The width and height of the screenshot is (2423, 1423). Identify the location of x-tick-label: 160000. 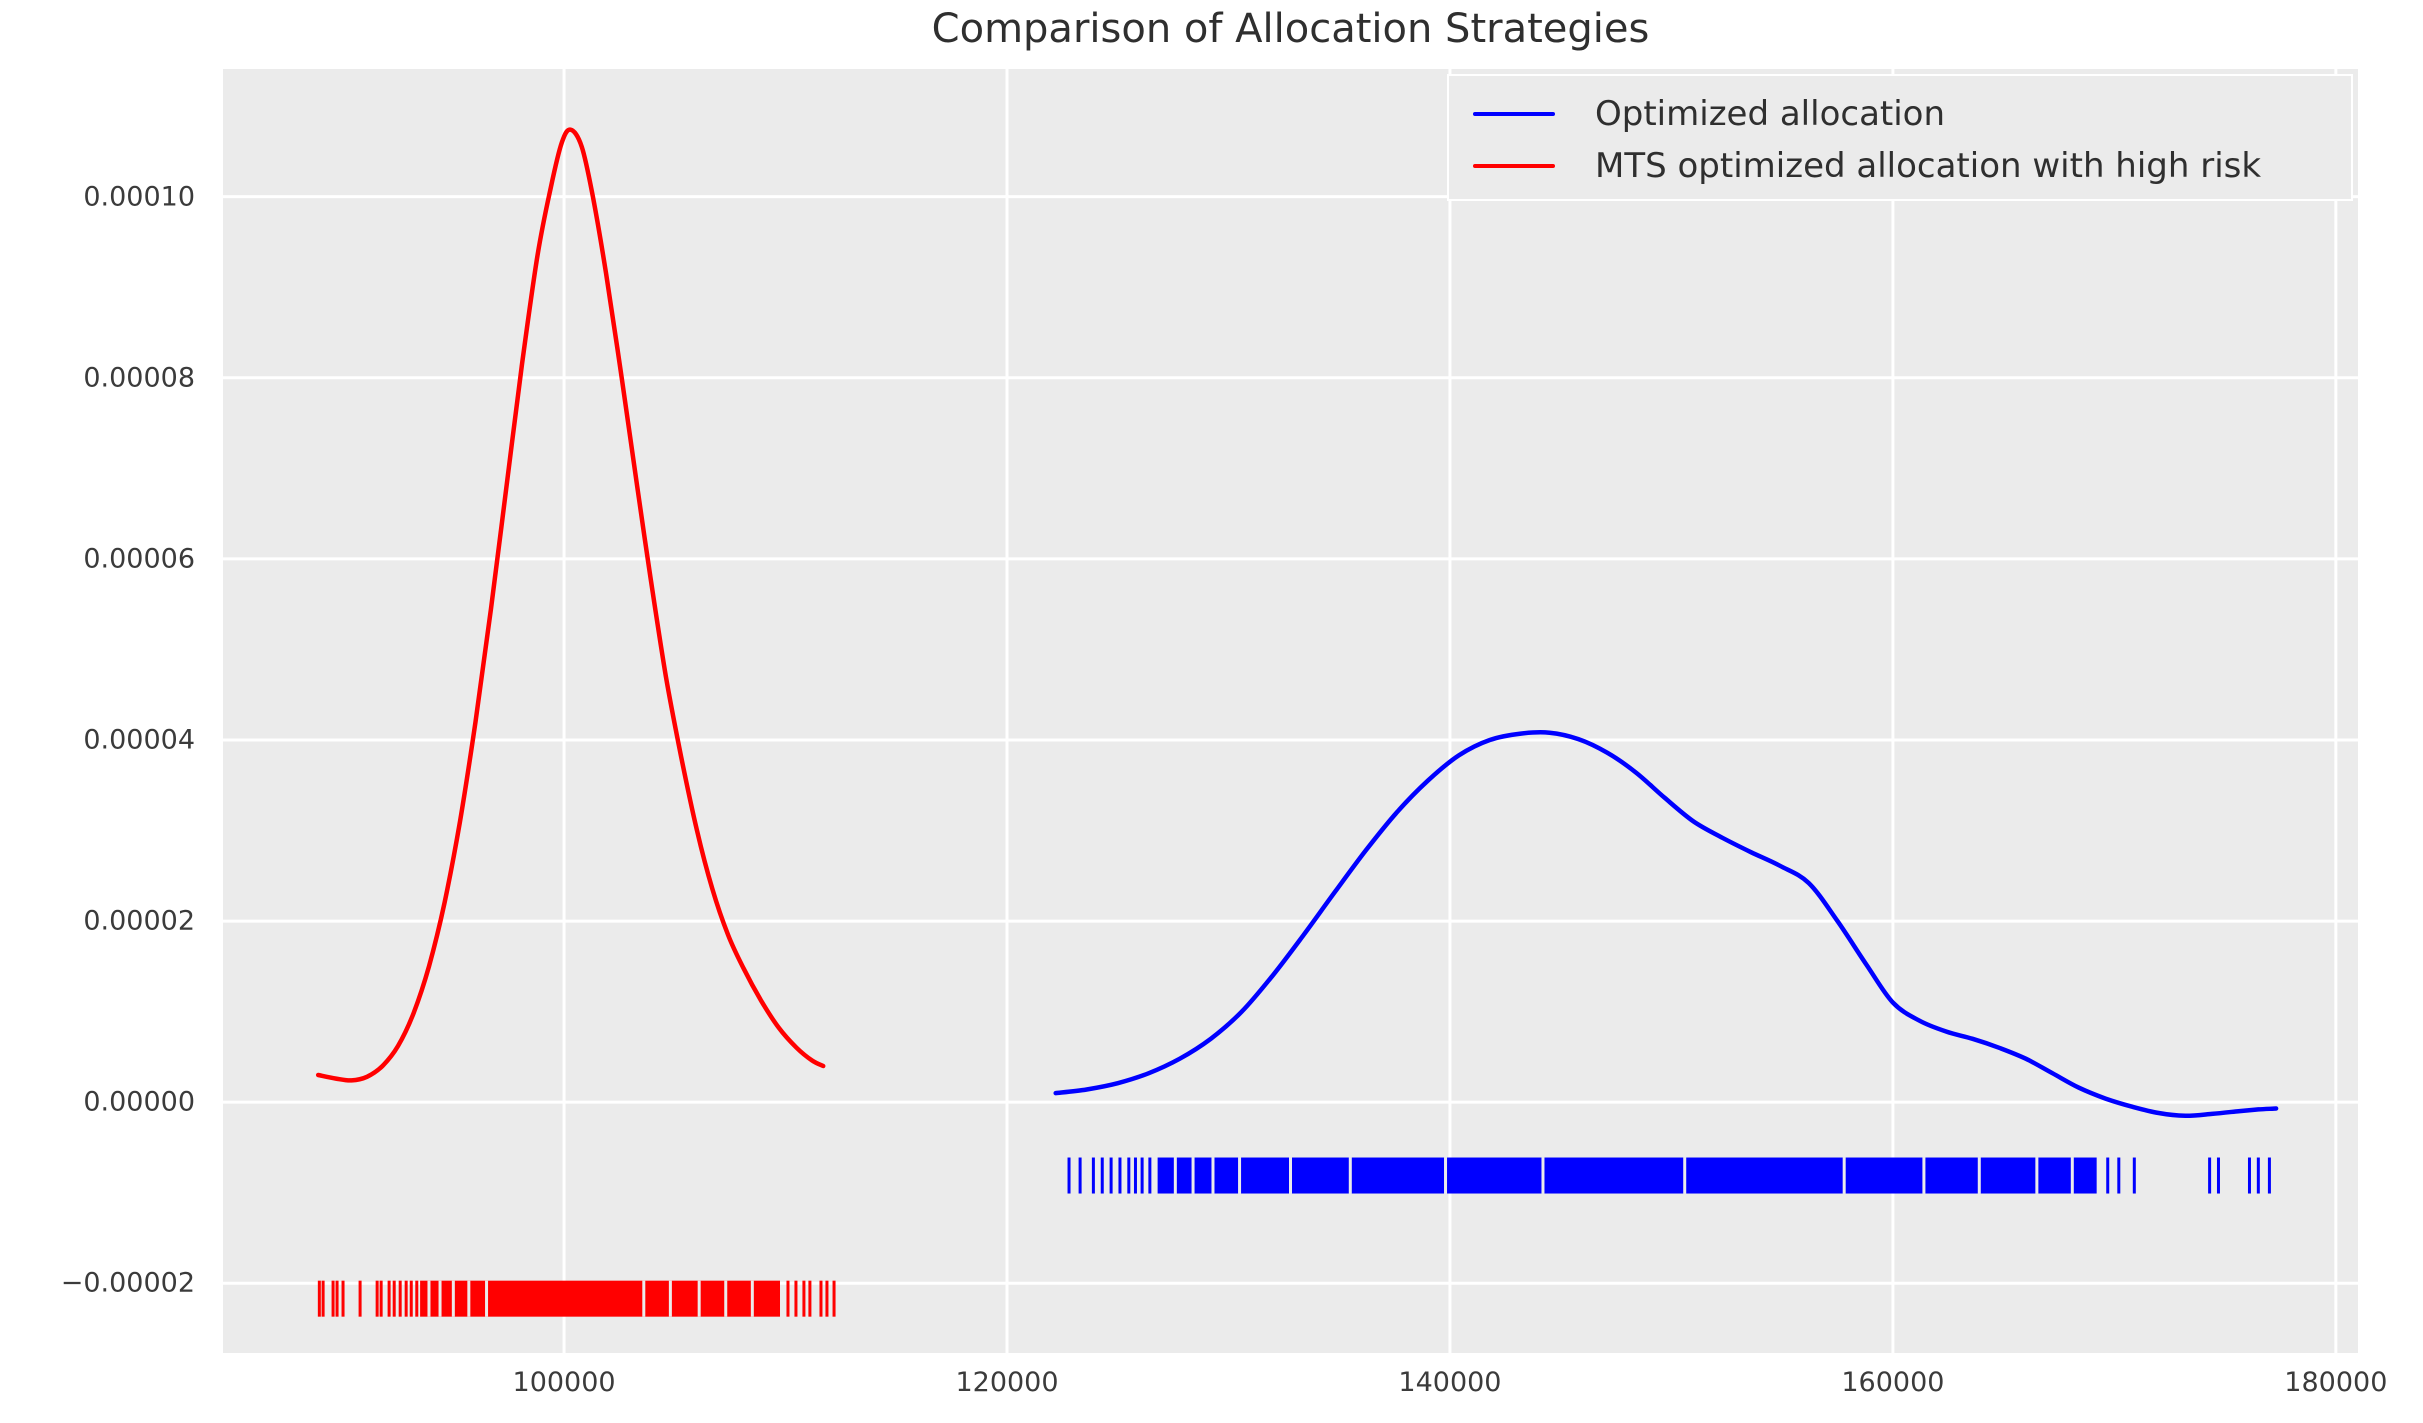
(1893, 1382).